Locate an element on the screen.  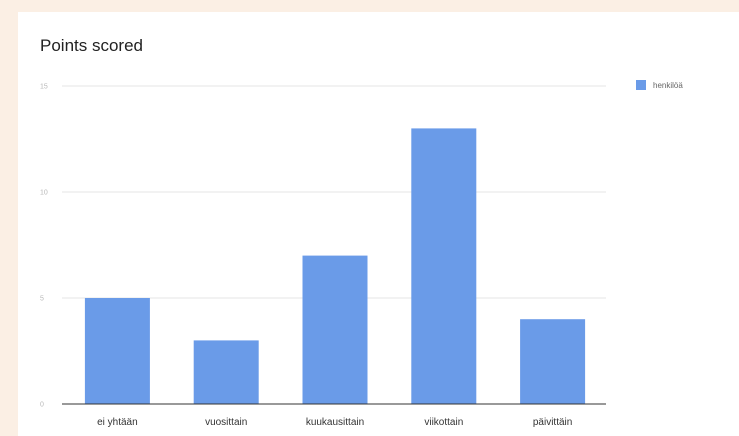
x-category-label: vuosittain is located at coordinates (226, 422).